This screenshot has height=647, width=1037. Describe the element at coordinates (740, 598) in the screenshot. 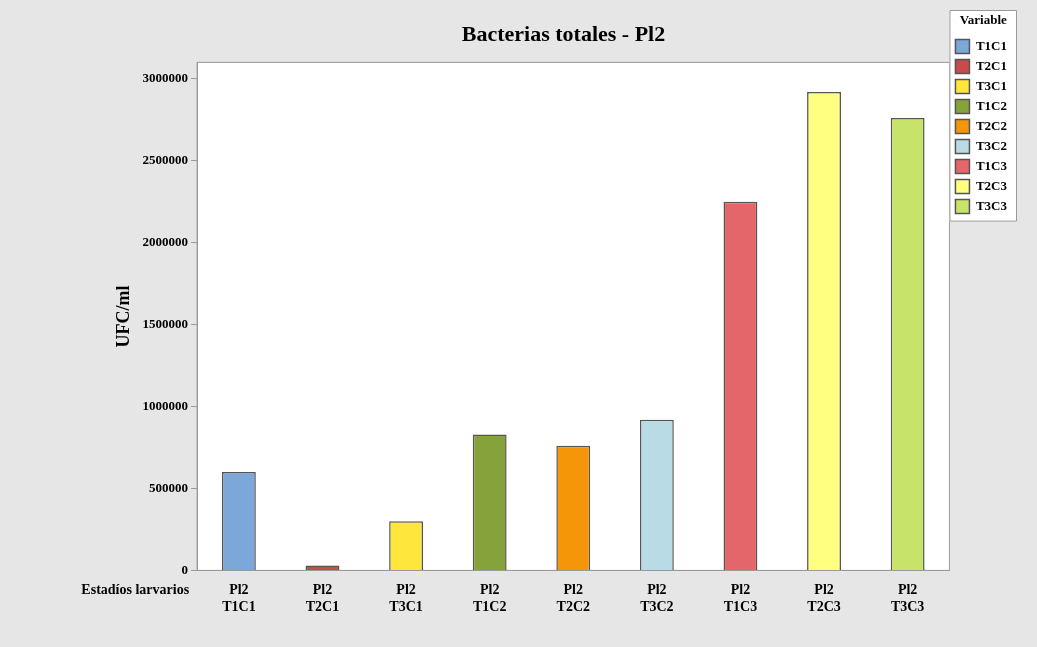

I see `x-tick-label: Pl2 T1C3` at that location.